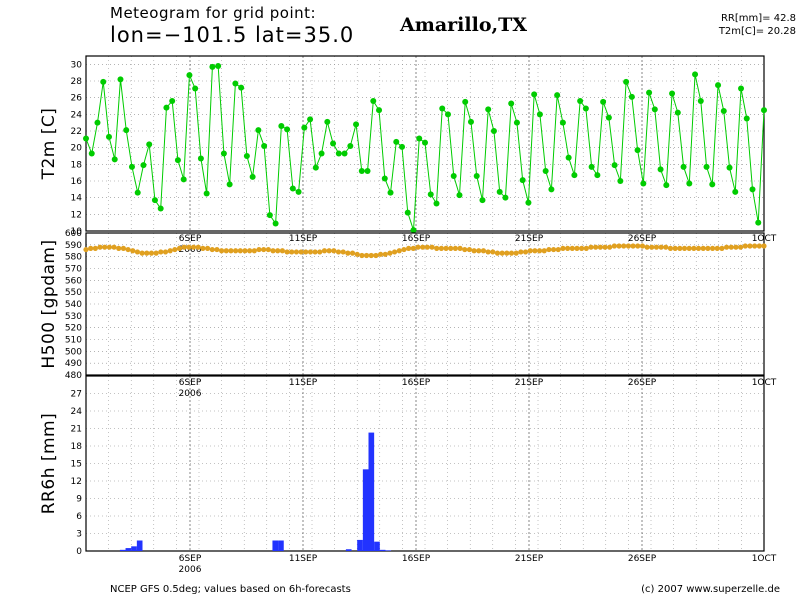 The height and width of the screenshot is (600, 800). Describe the element at coordinates (757, 31) in the screenshot. I see `temperature-mean: T2m[C]= 20.28` at that location.